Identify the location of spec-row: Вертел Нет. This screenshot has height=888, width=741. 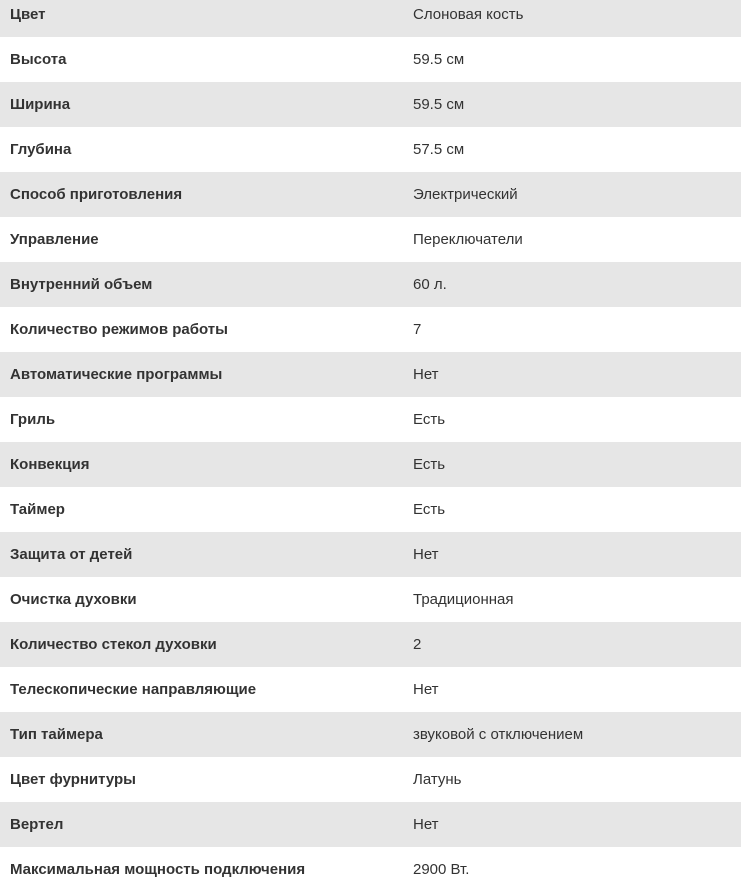
(370, 824).